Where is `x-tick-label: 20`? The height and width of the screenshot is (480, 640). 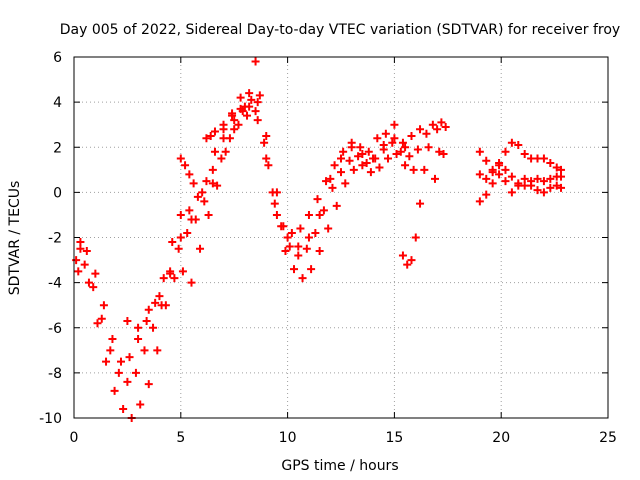 x-tick-label: 20 is located at coordinates (501, 438).